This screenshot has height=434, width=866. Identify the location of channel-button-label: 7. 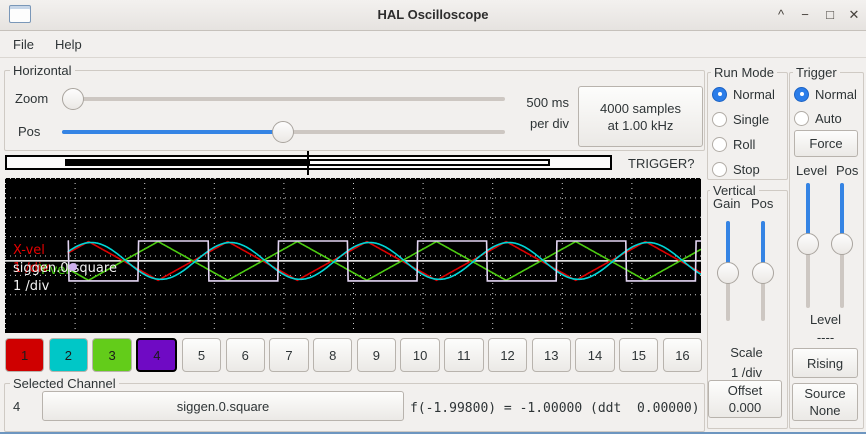
(289, 355).